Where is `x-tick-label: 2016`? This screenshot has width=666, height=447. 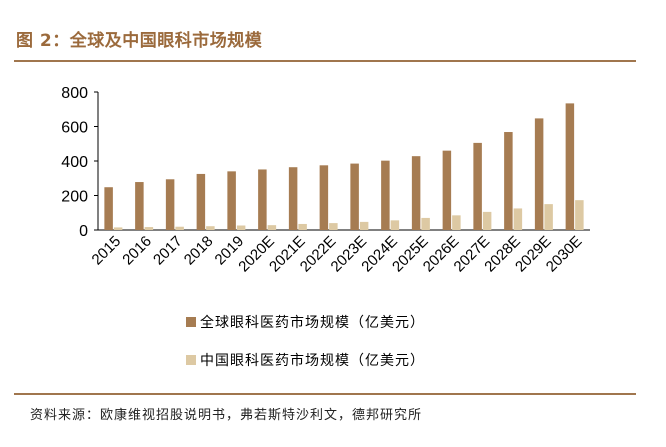
x-tick-label: 2016 is located at coordinates (137, 251).